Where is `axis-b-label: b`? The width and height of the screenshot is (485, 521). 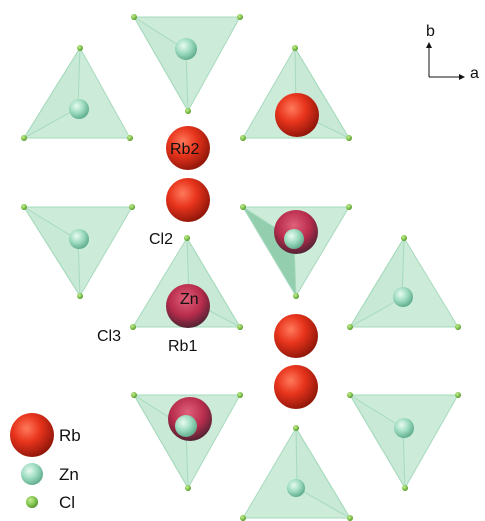
axis-b-label: b is located at coordinates (430, 31).